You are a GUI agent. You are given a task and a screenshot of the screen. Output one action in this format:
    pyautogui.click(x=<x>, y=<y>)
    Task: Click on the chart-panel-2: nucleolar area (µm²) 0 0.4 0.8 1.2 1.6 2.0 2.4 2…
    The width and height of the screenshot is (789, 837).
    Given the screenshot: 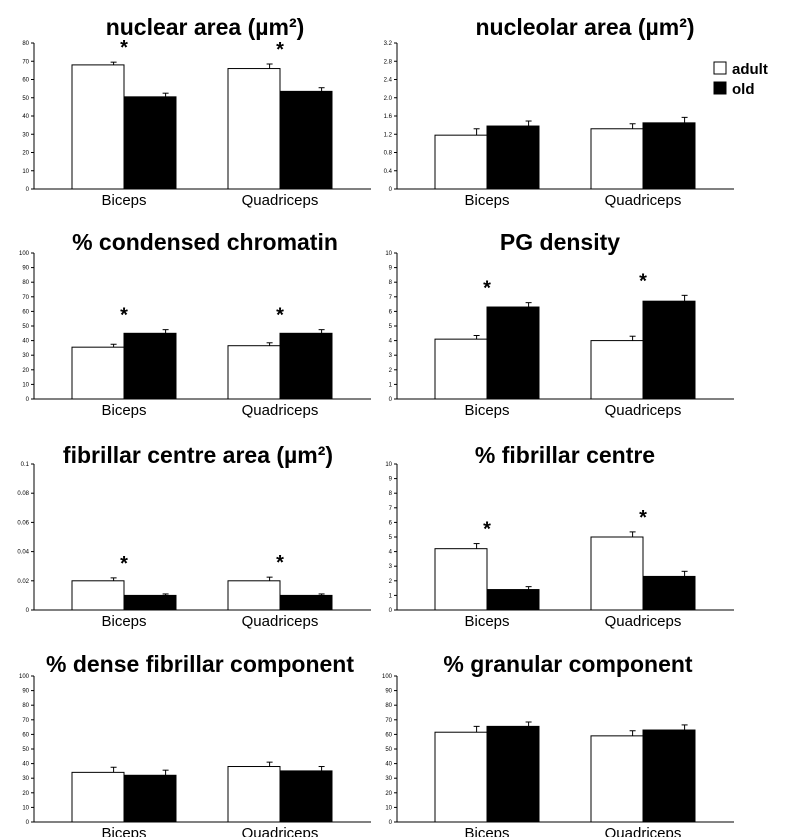 What is the action you would take?
    pyautogui.click(x=559, y=111)
    